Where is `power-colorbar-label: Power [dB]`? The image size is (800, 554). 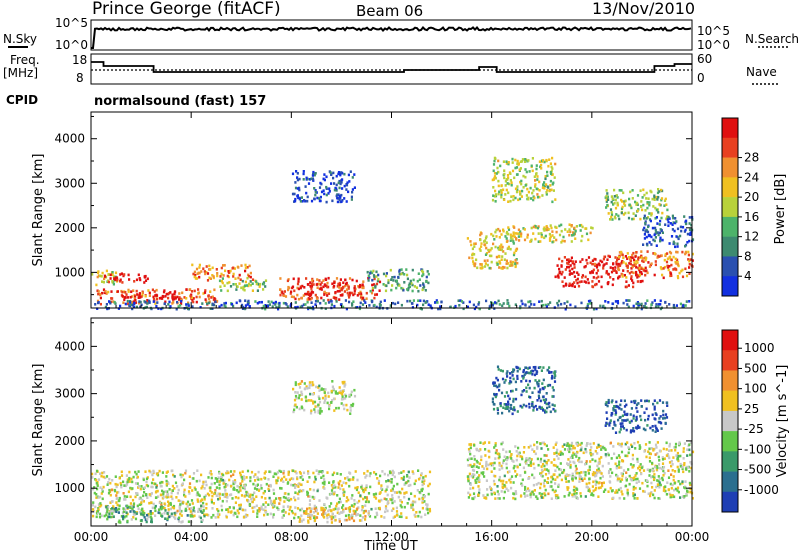
power-colorbar-label: Power [dB] is located at coordinates (780, 209).